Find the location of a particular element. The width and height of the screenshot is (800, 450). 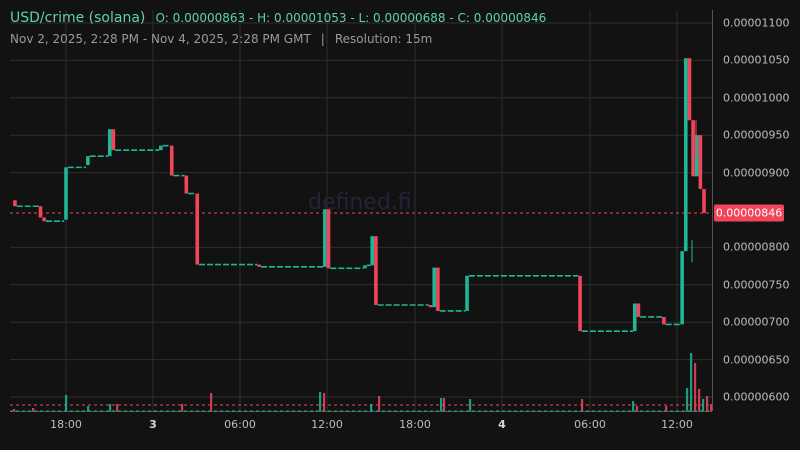

price-tick-label: 0.00000950 is located at coordinates (756, 135).